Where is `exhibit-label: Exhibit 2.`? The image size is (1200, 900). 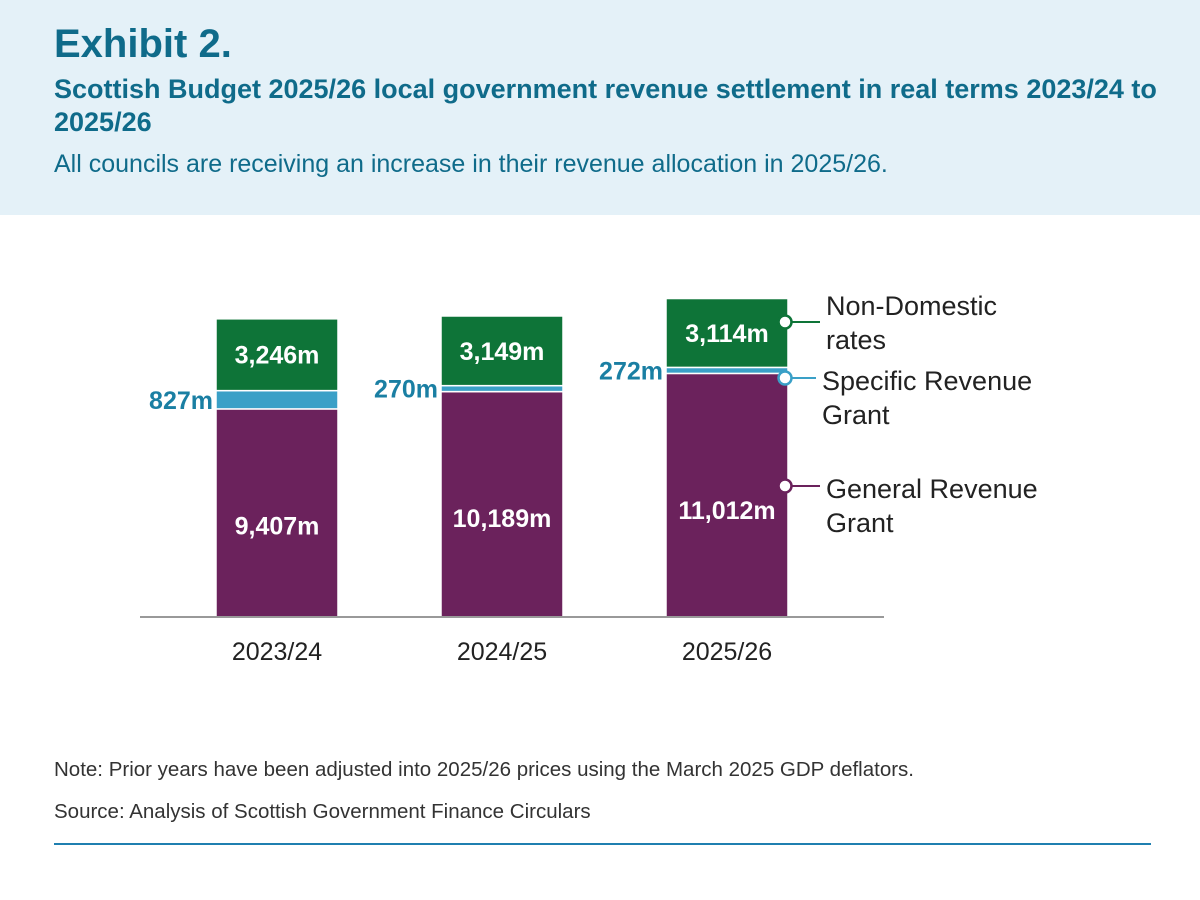
exhibit-label: Exhibit 2. is located at coordinates (143, 44).